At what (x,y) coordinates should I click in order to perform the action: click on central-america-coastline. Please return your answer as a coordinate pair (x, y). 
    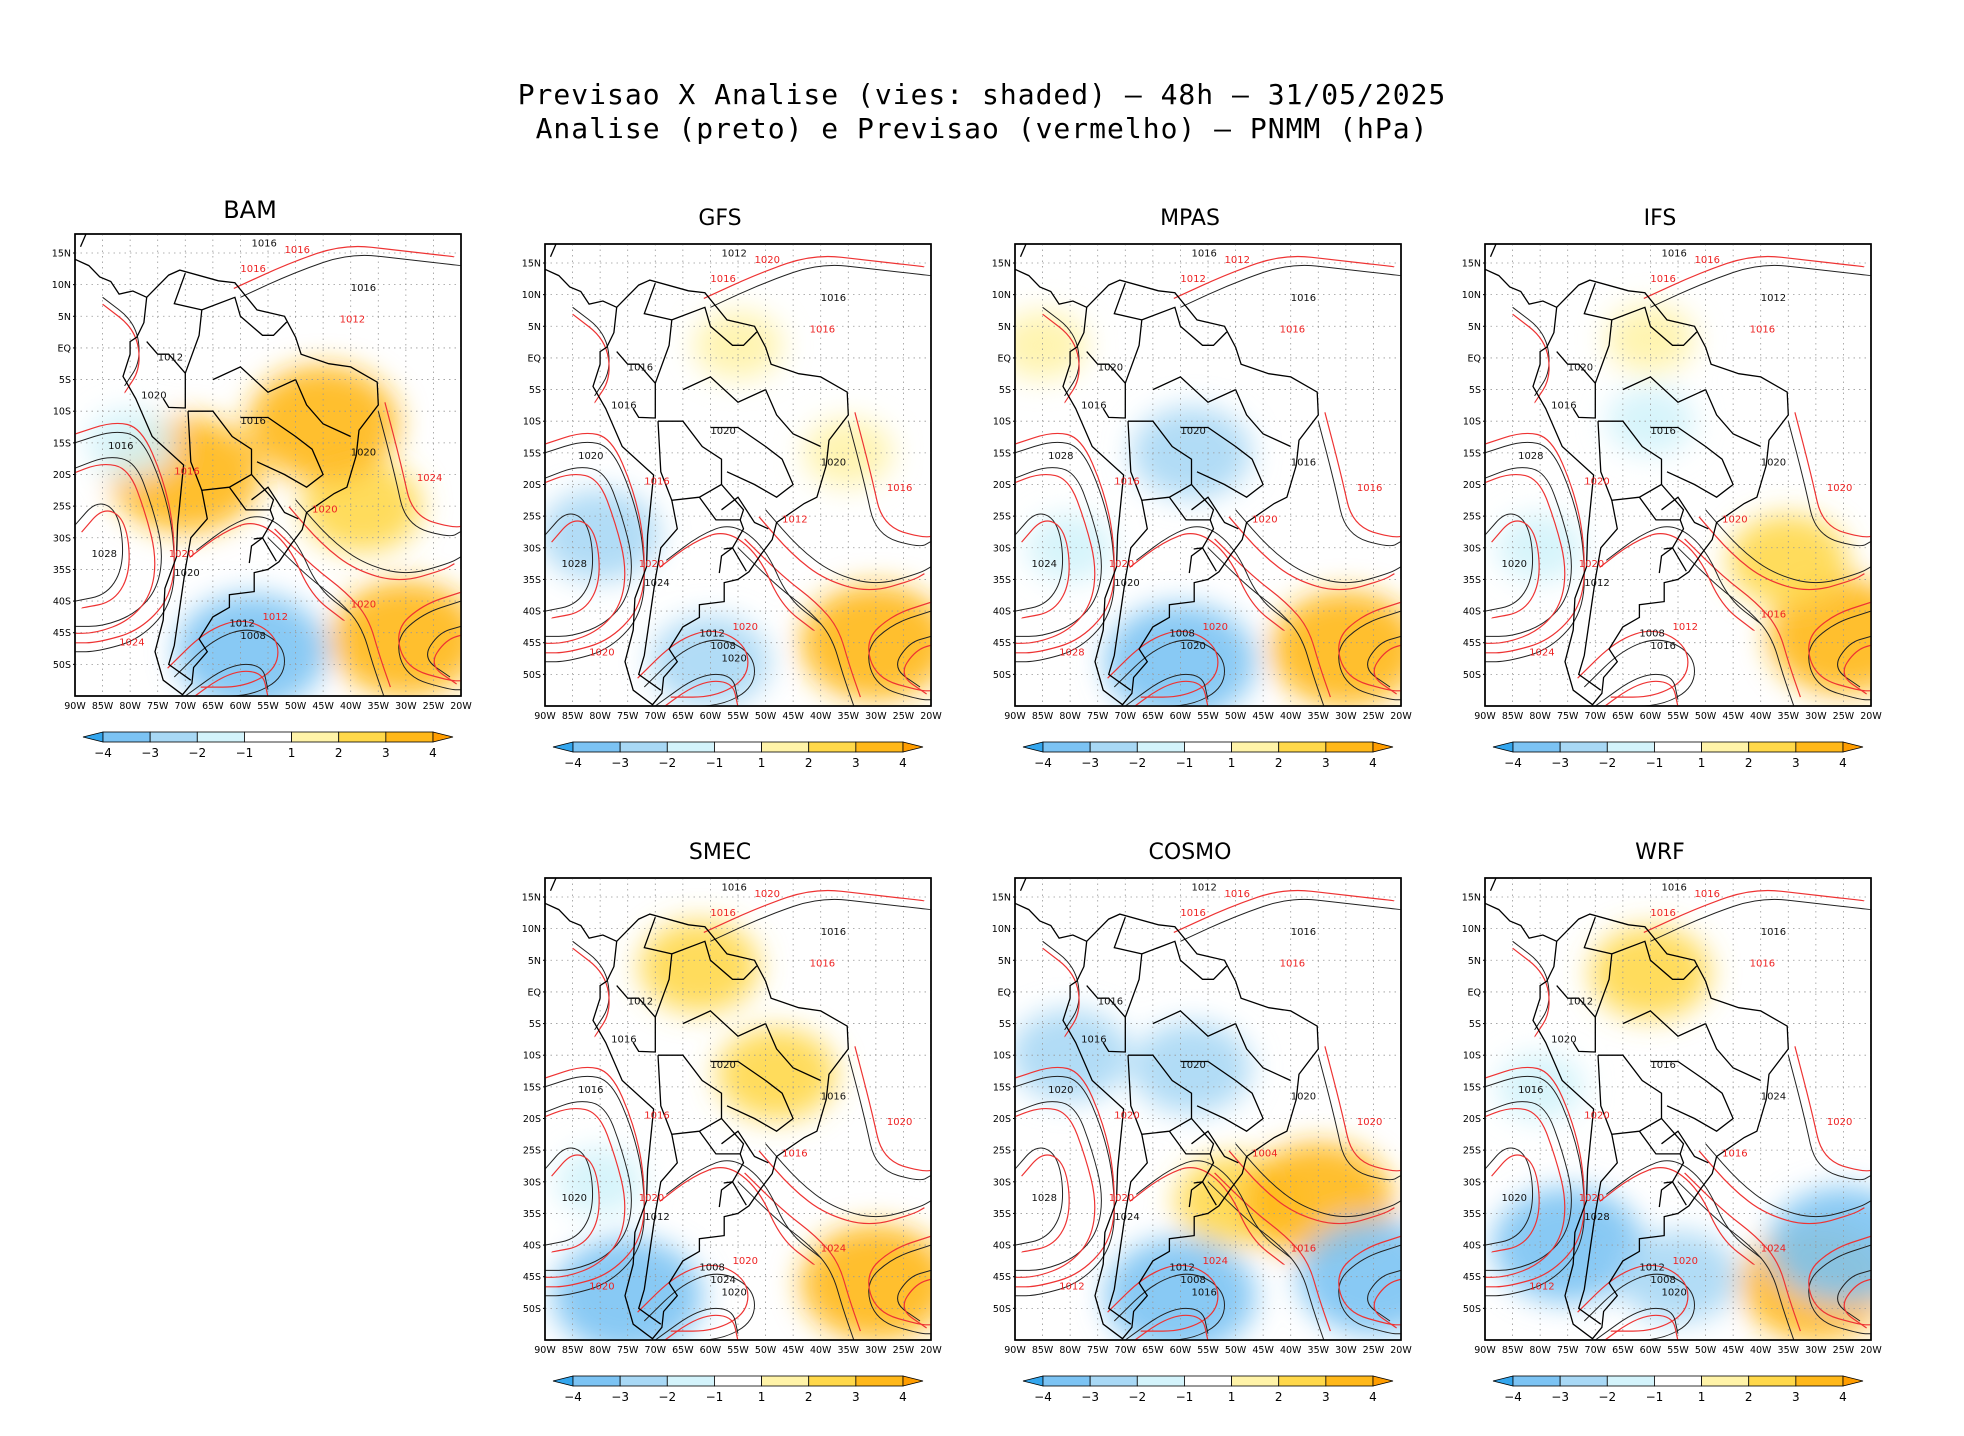
    Looking at the image, I should click on (581, 288).